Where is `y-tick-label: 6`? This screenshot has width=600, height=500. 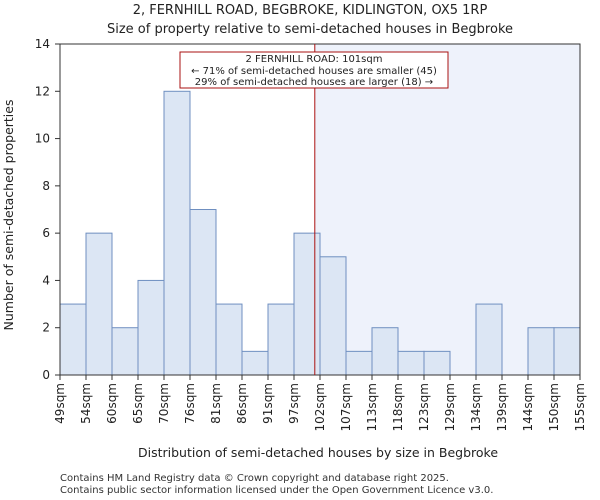 y-tick-label: 6 is located at coordinates (46, 233).